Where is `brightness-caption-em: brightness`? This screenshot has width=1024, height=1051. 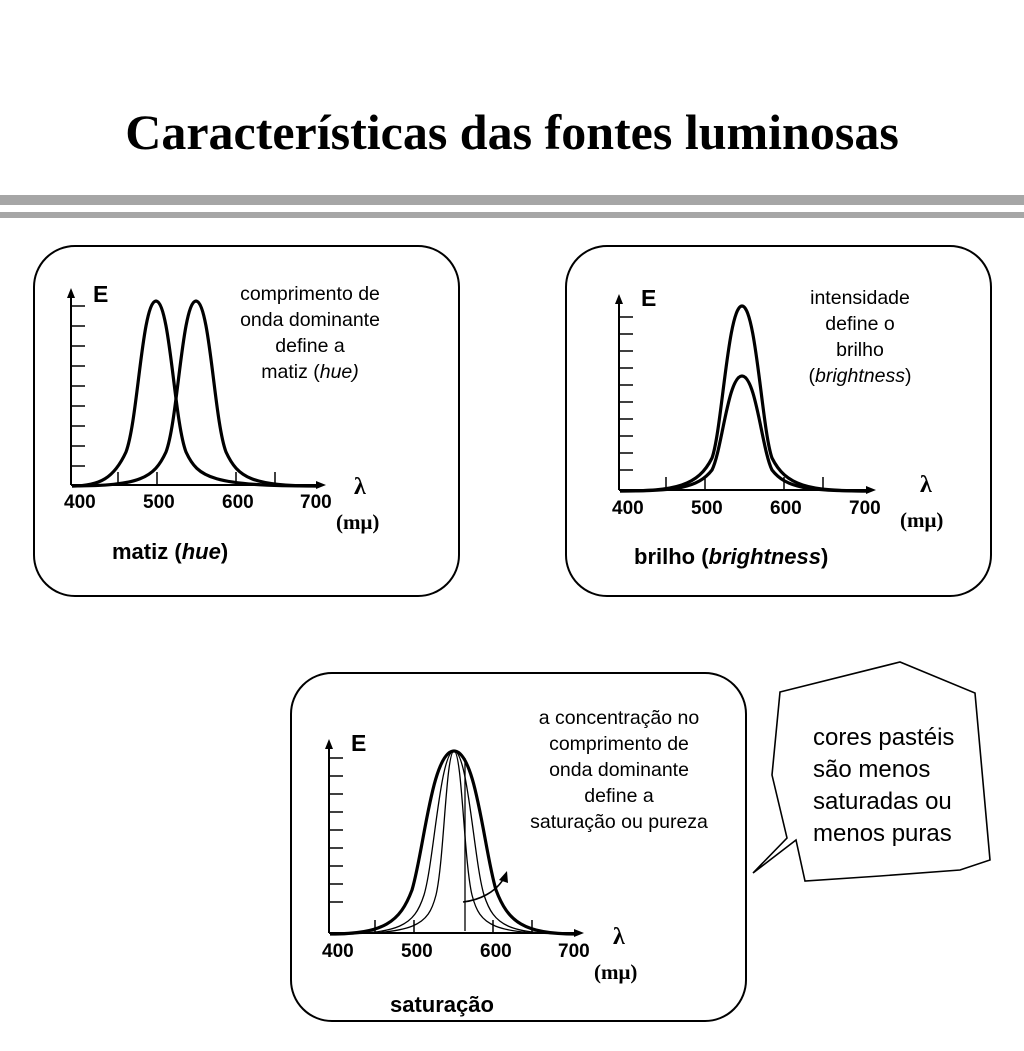 brightness-caption-em: brightness is located at coordinates (765, 556).